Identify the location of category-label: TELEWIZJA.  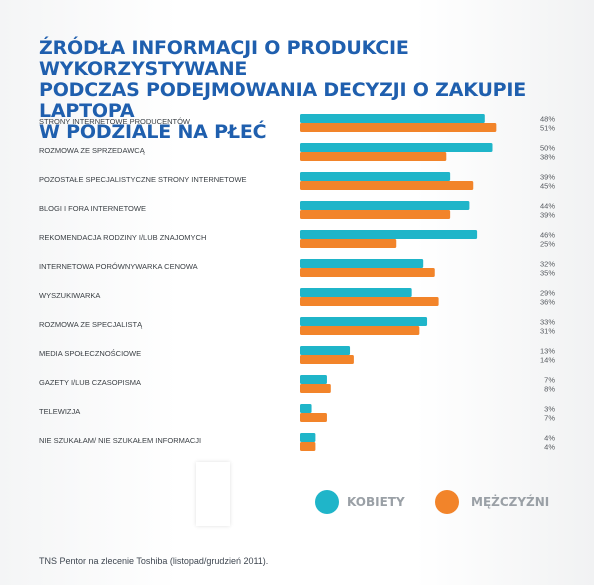
(59, 411).